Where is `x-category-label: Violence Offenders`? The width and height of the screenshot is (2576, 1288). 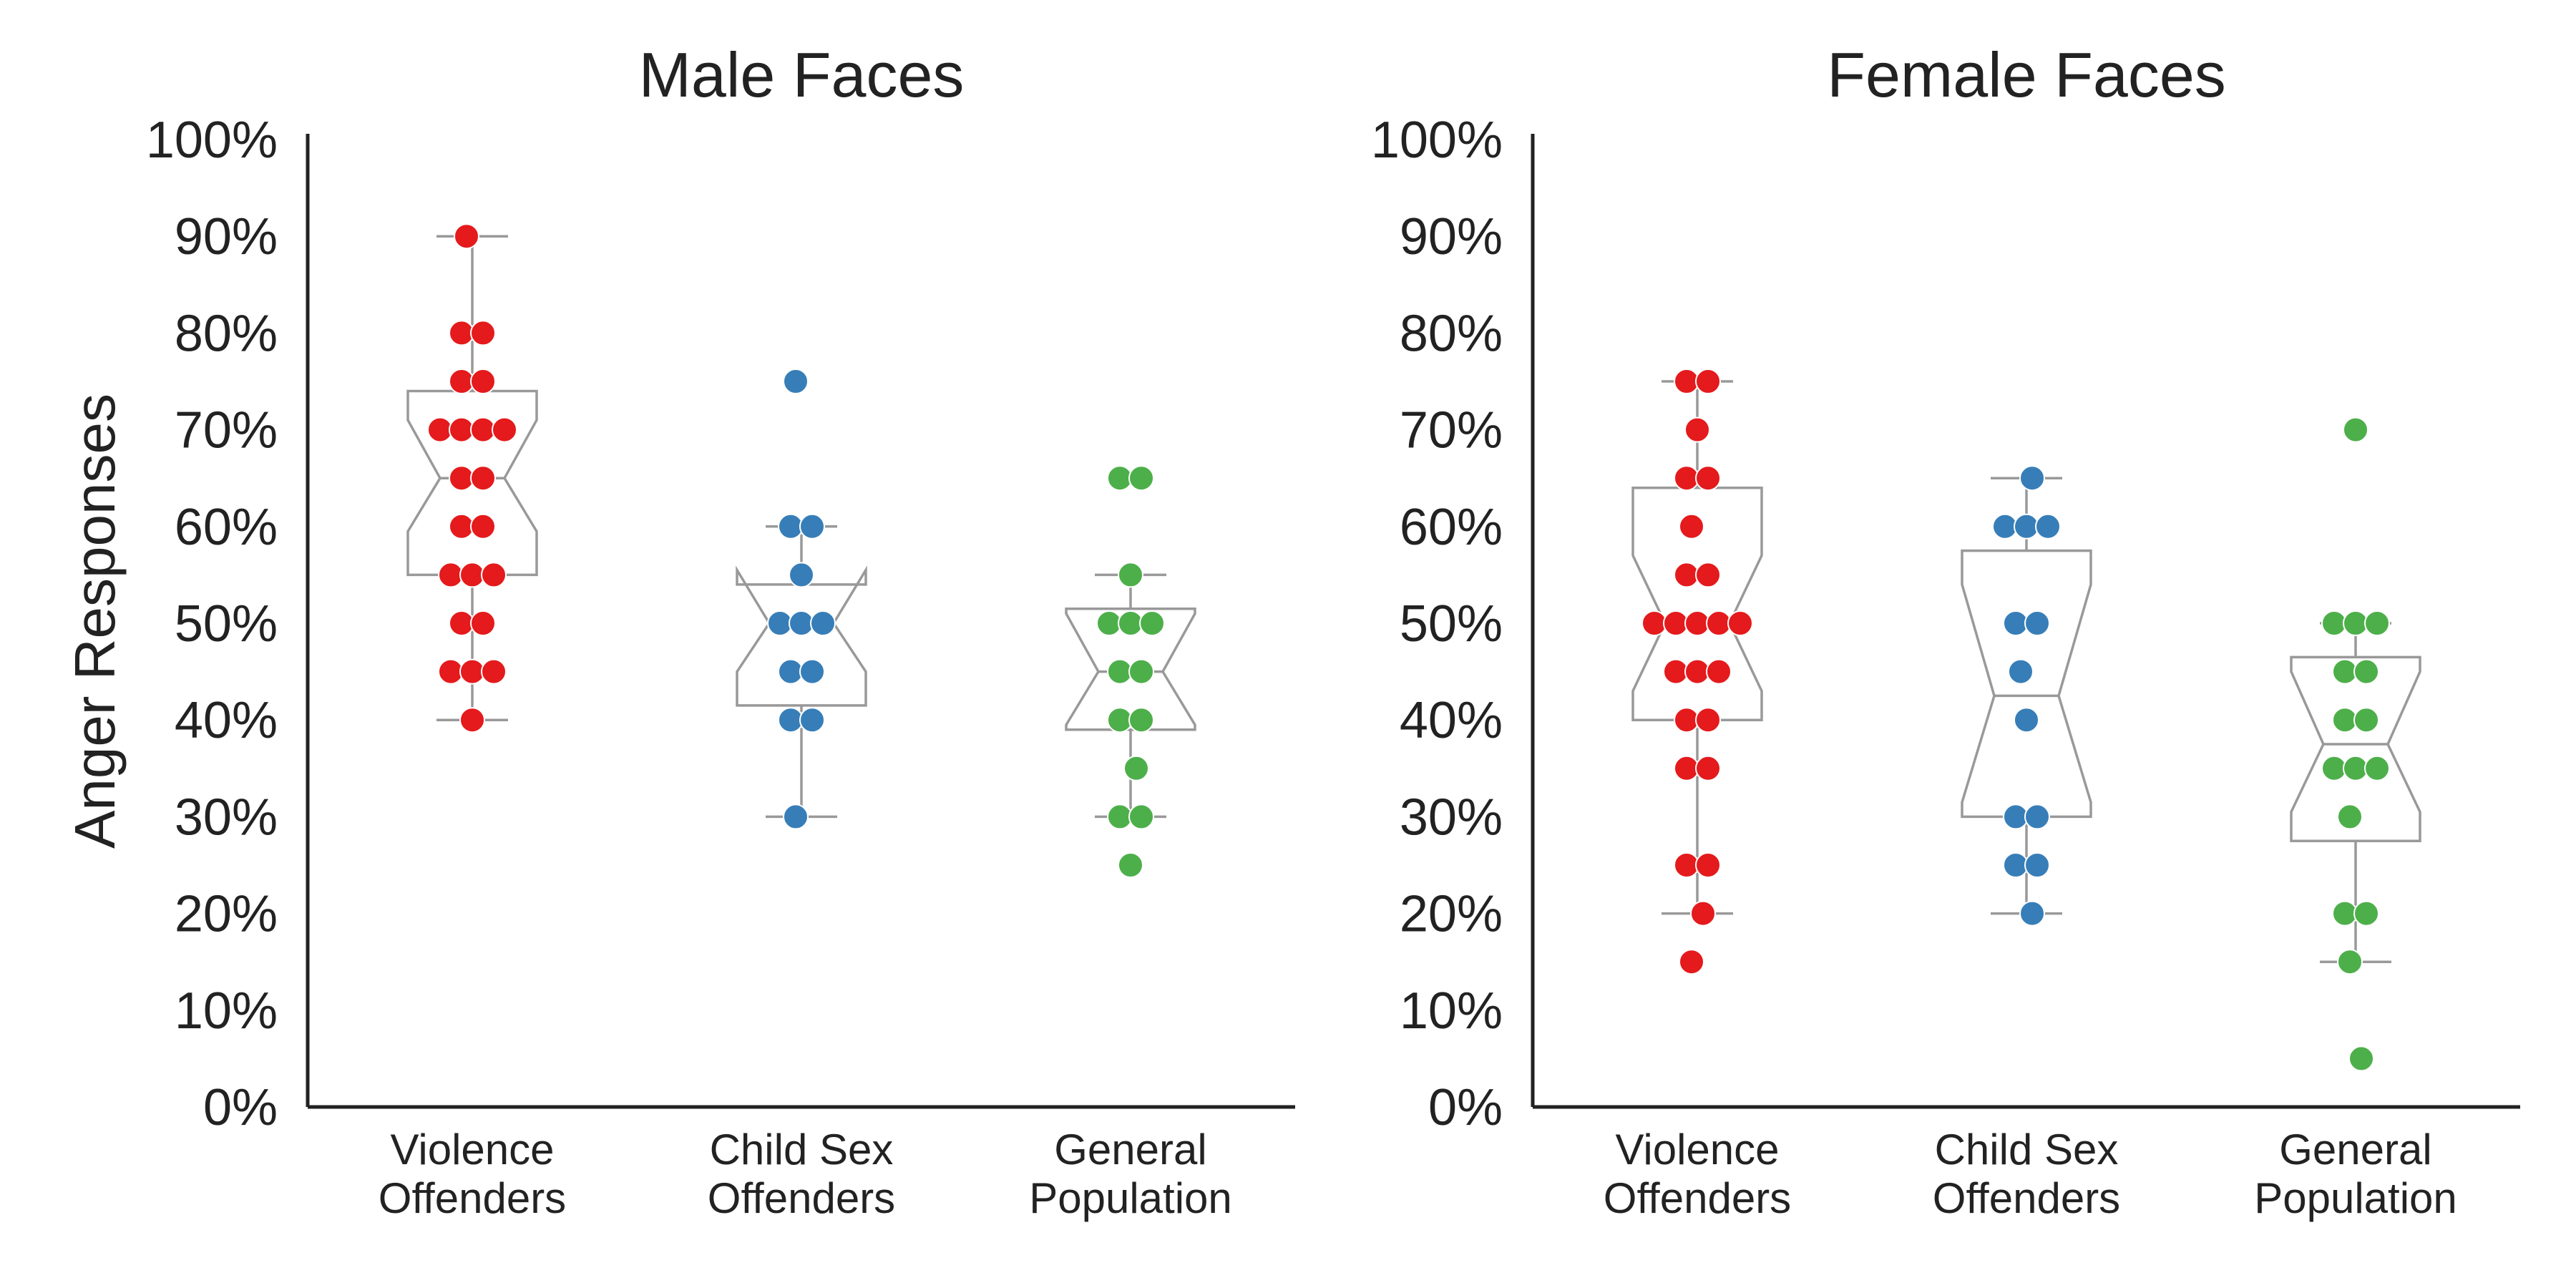
x-category-label: Violence Offenders is located at coordinates (472, 1174).